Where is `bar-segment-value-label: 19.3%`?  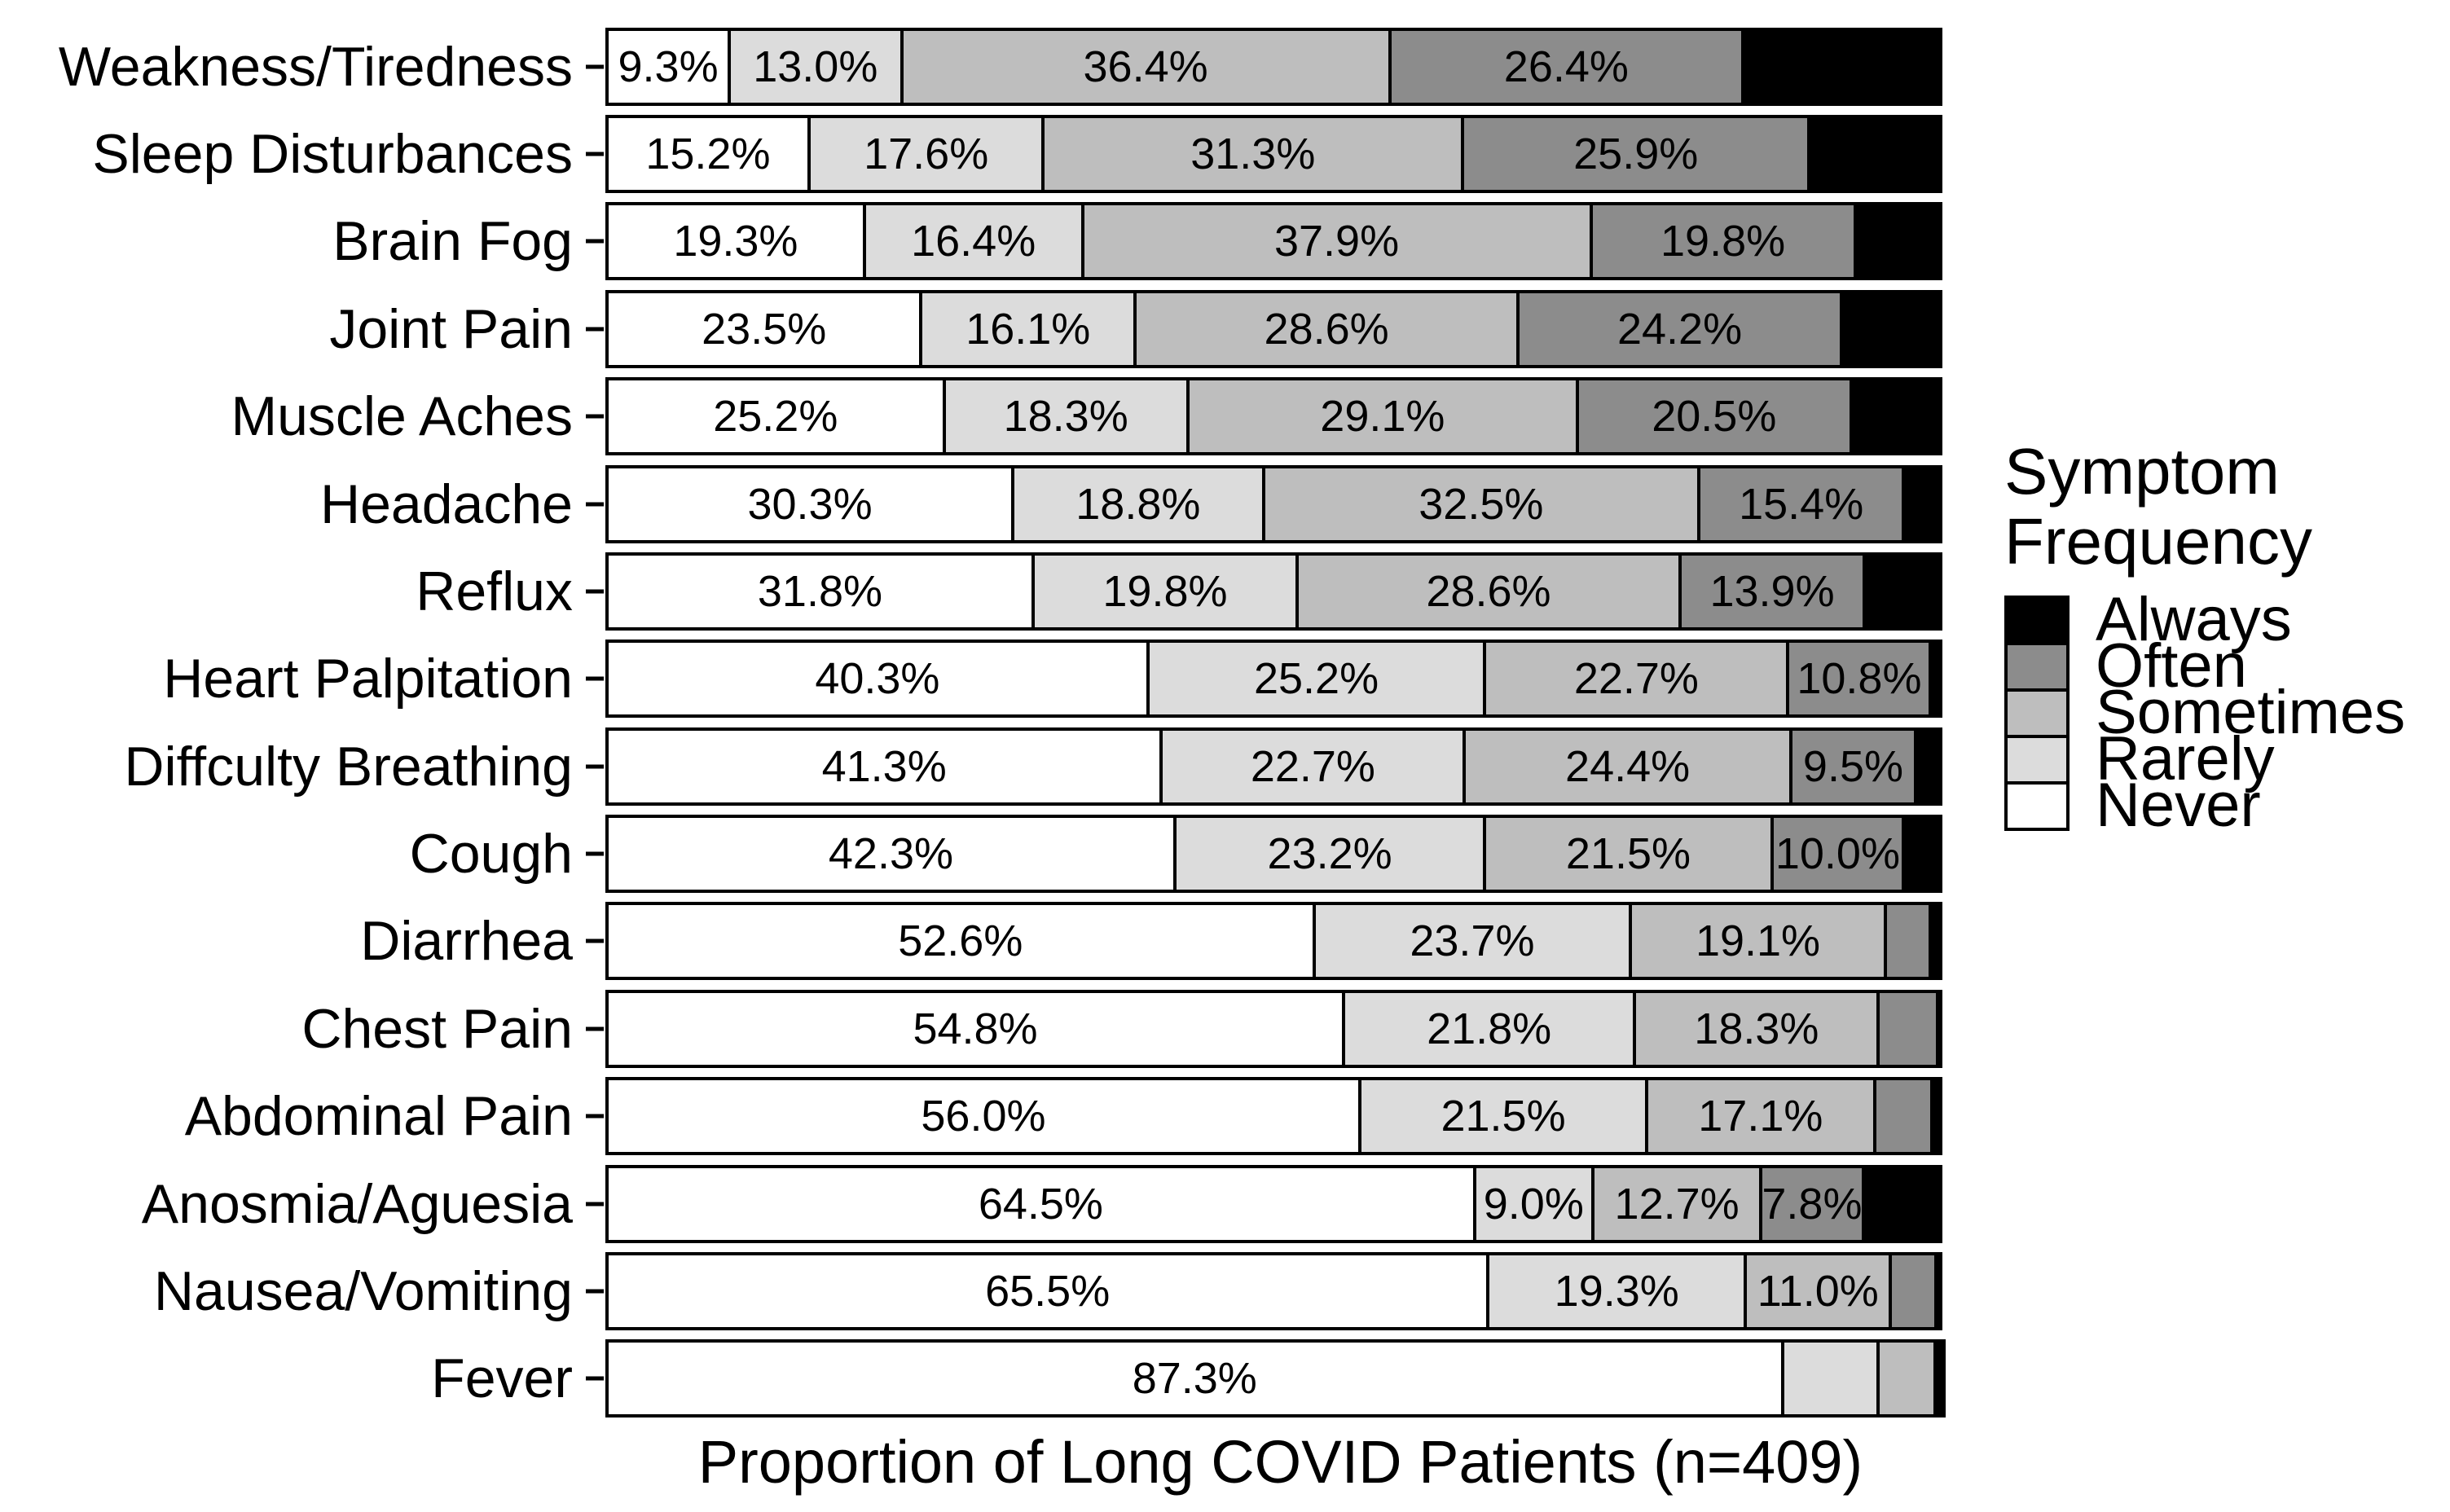
bar-segment-value-label: 19.3% is located at coordinates (735, 241).